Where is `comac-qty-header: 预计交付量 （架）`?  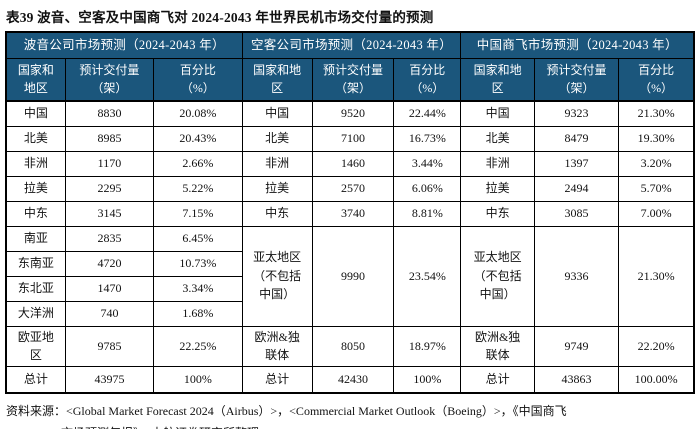 comac-qty-header: 预计交付量 （架） is located at coordinates (576, 79).